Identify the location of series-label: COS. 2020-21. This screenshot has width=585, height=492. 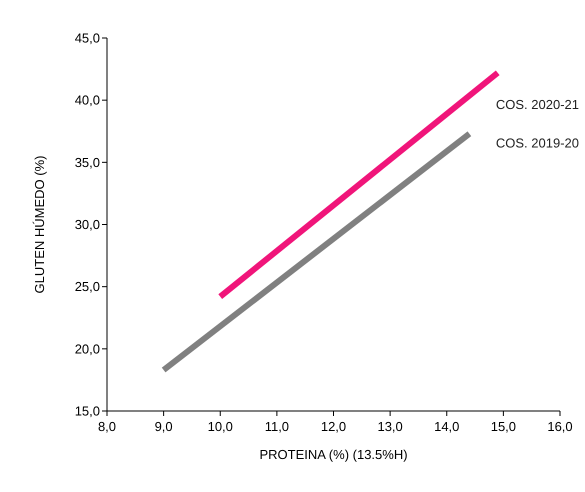
(537, 104).